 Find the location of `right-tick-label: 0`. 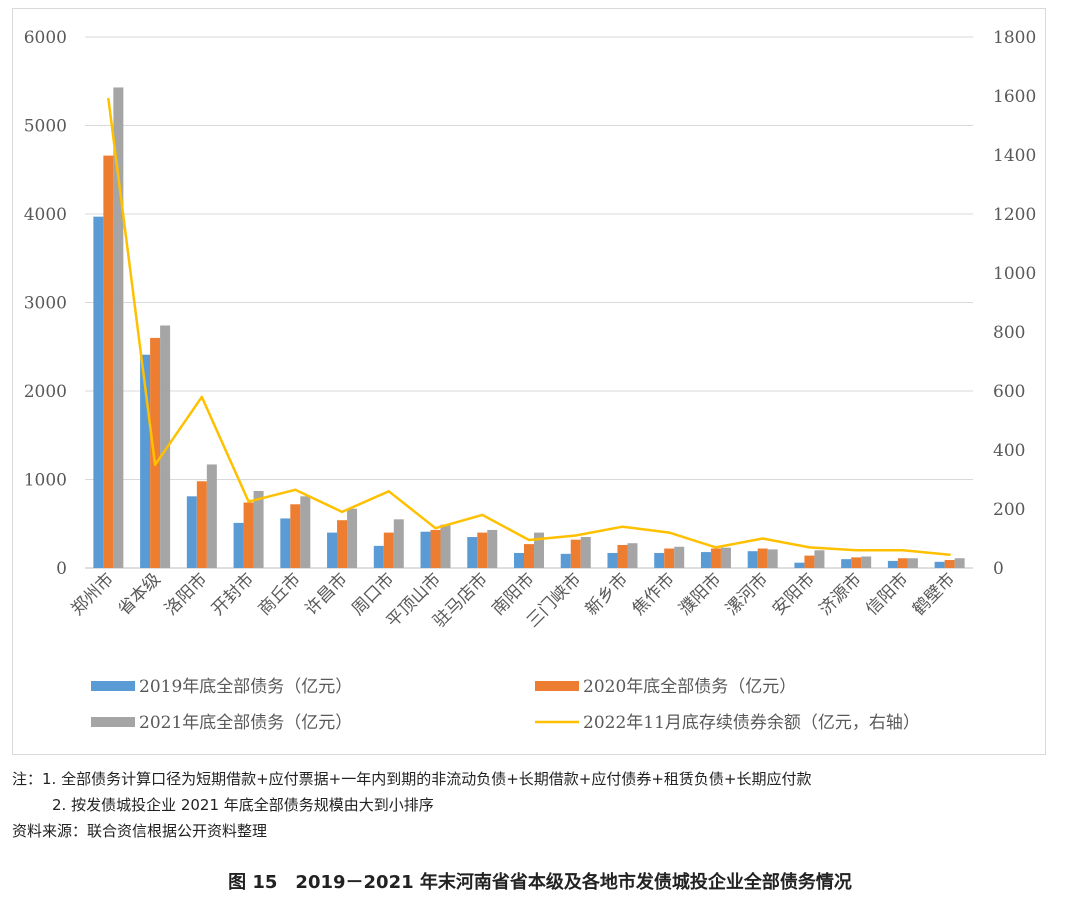

right-tick-label: 0 is located at coordinates (998, 569).